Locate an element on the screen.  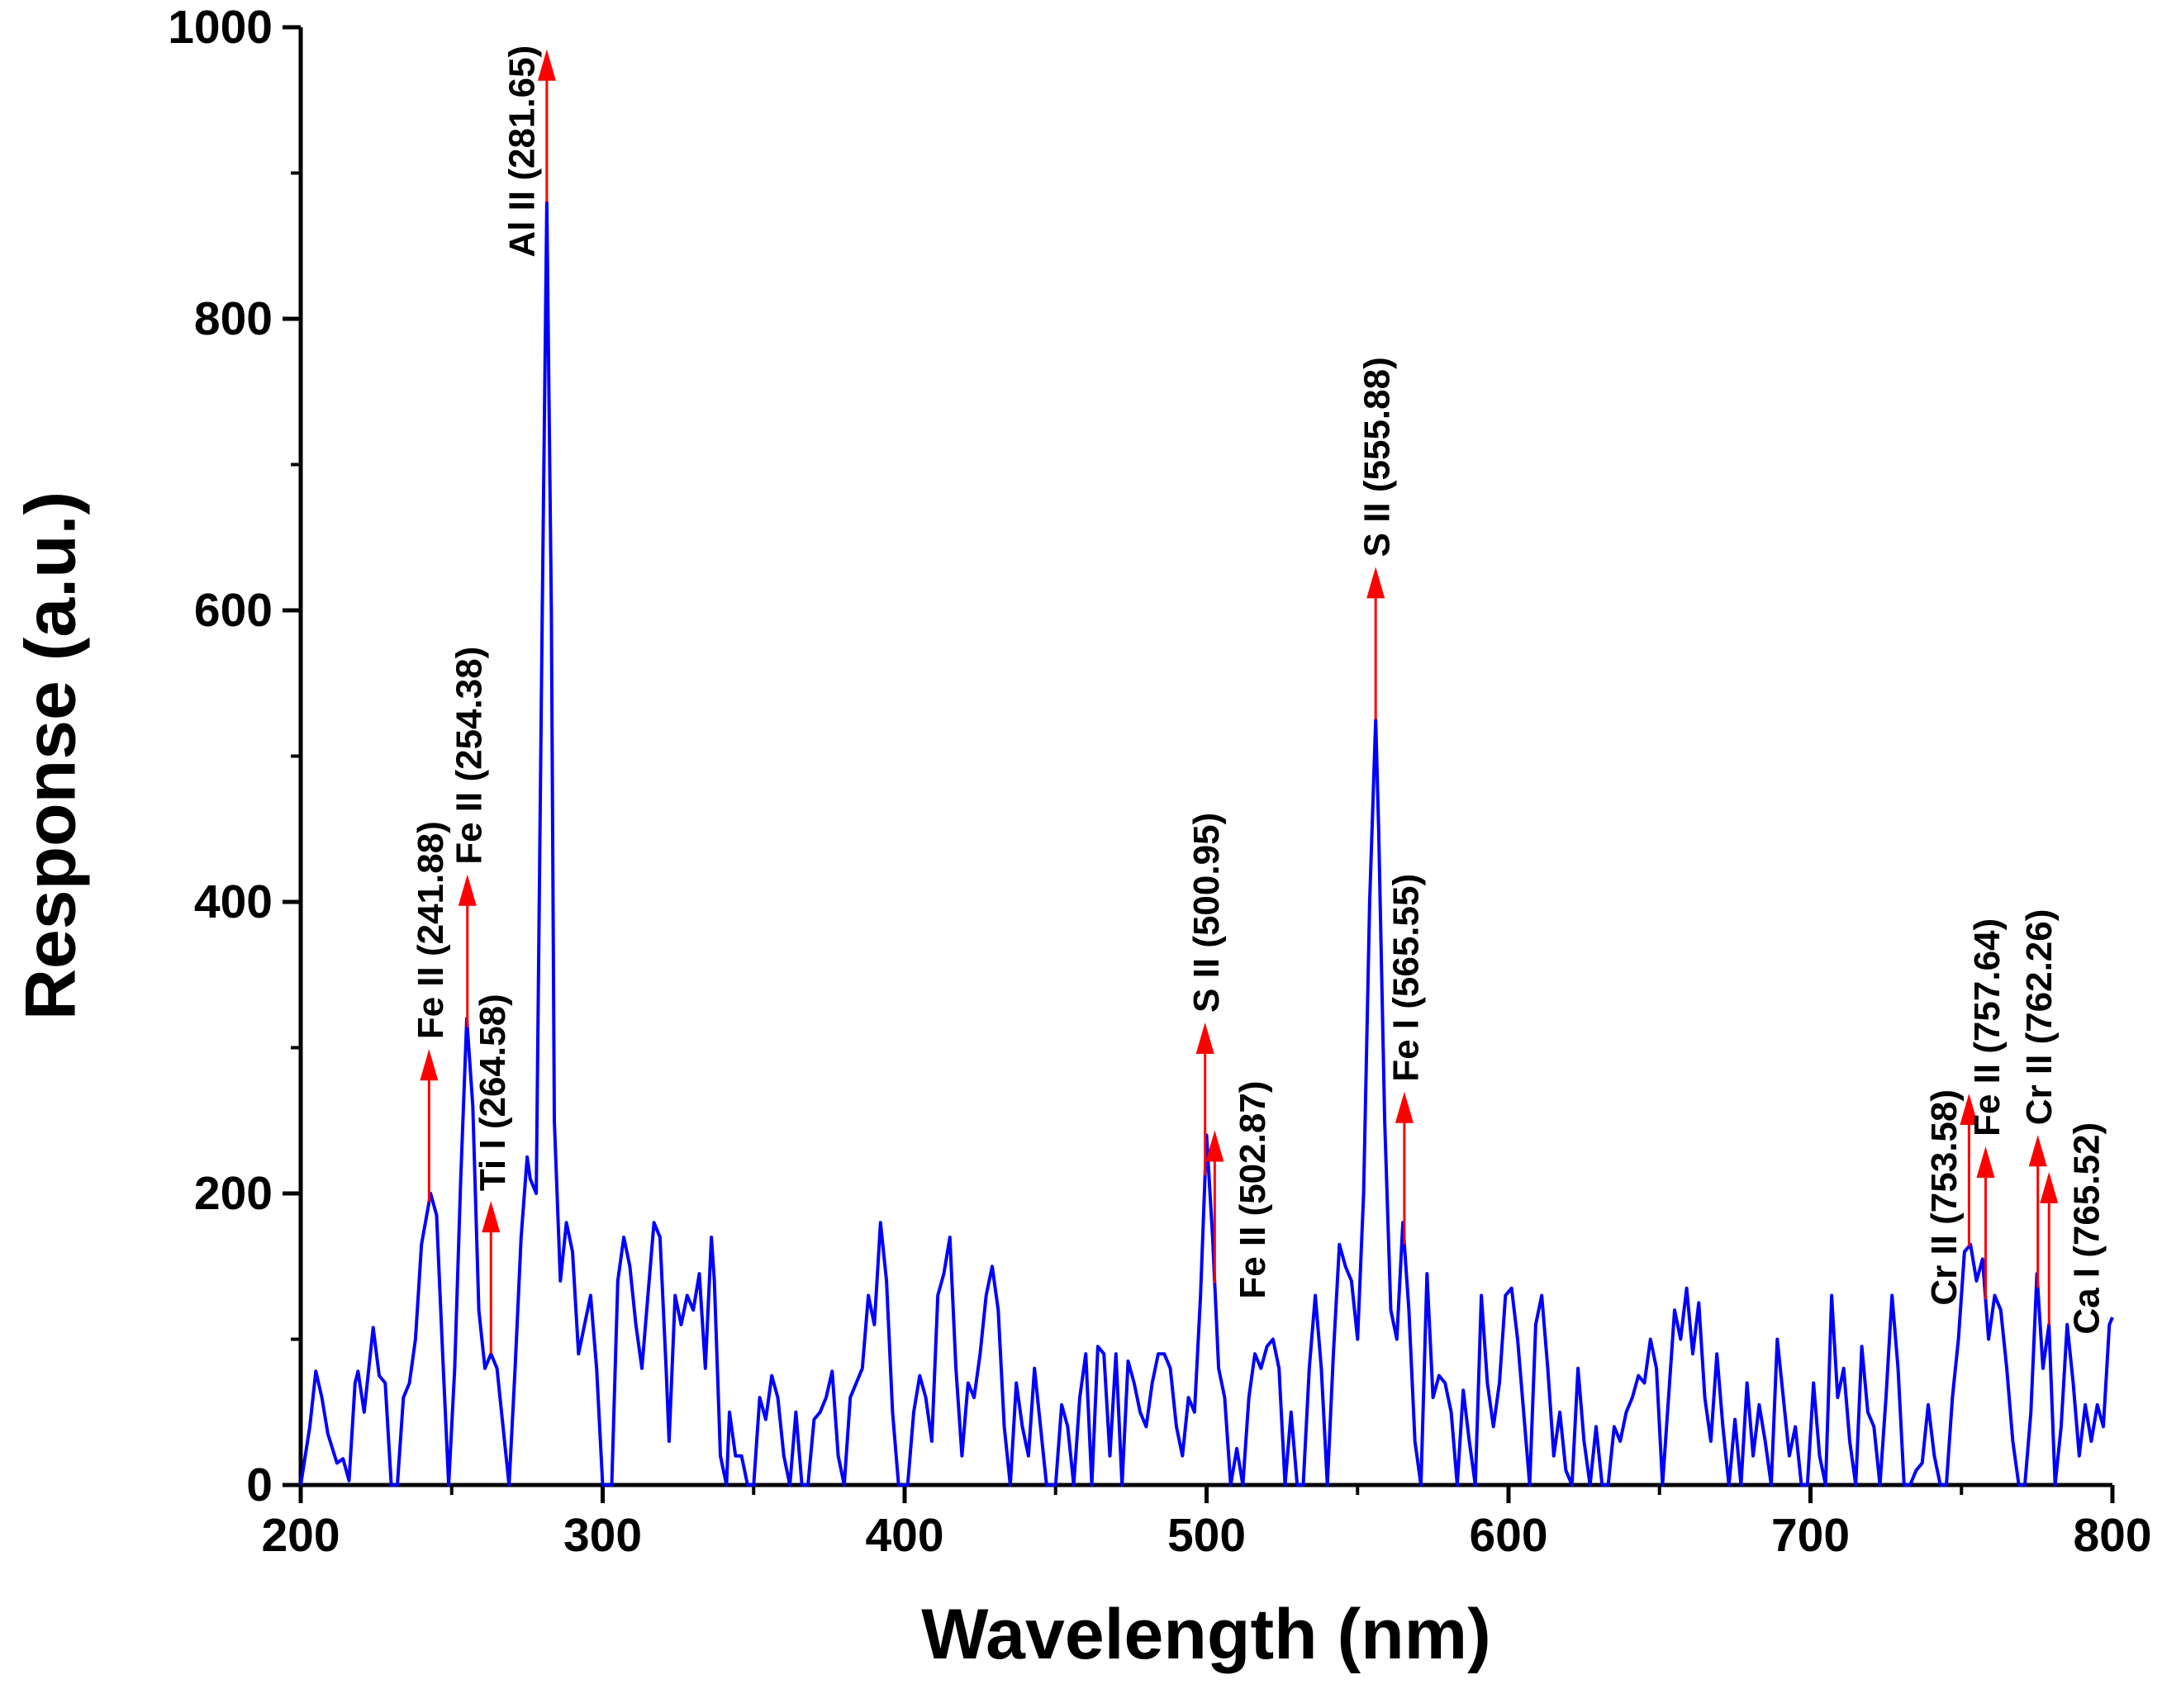
y-tick-label: 400 is located at coordinates (233, 901).